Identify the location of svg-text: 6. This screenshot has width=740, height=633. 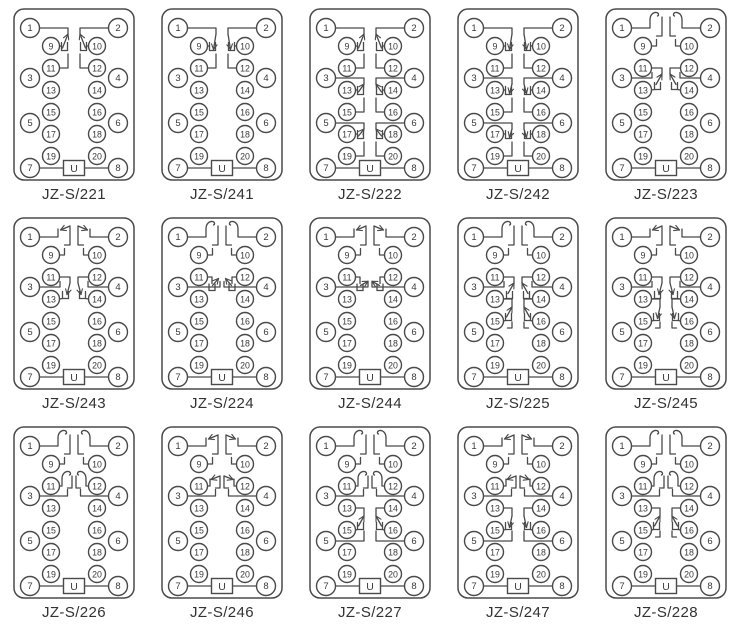
(265, 541).